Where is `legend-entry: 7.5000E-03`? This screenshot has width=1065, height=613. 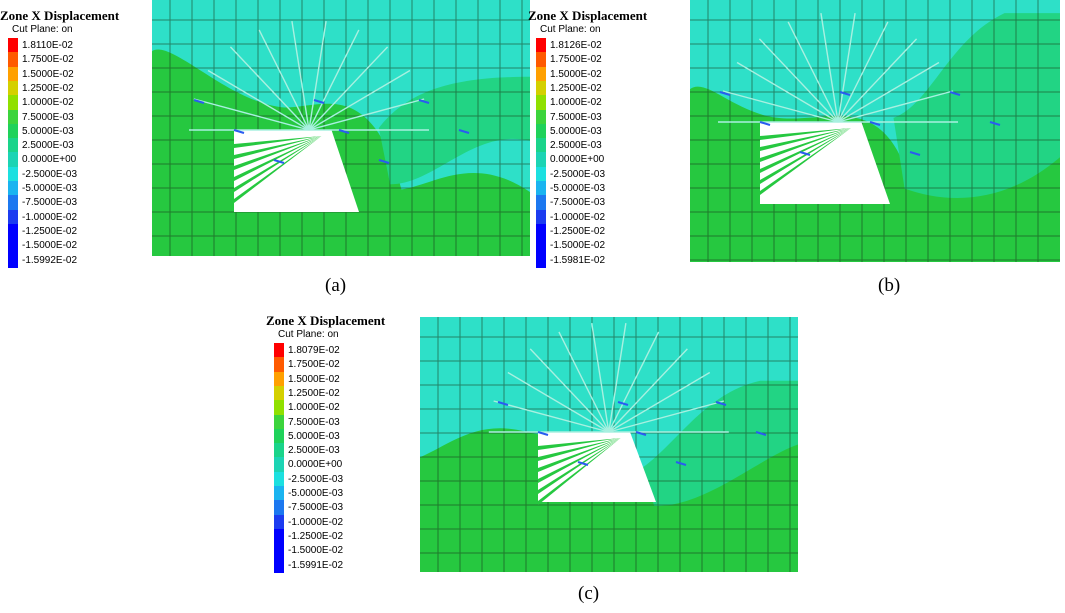
legend-entry: 7.5000E-03 is located at coordinates (41, 117).